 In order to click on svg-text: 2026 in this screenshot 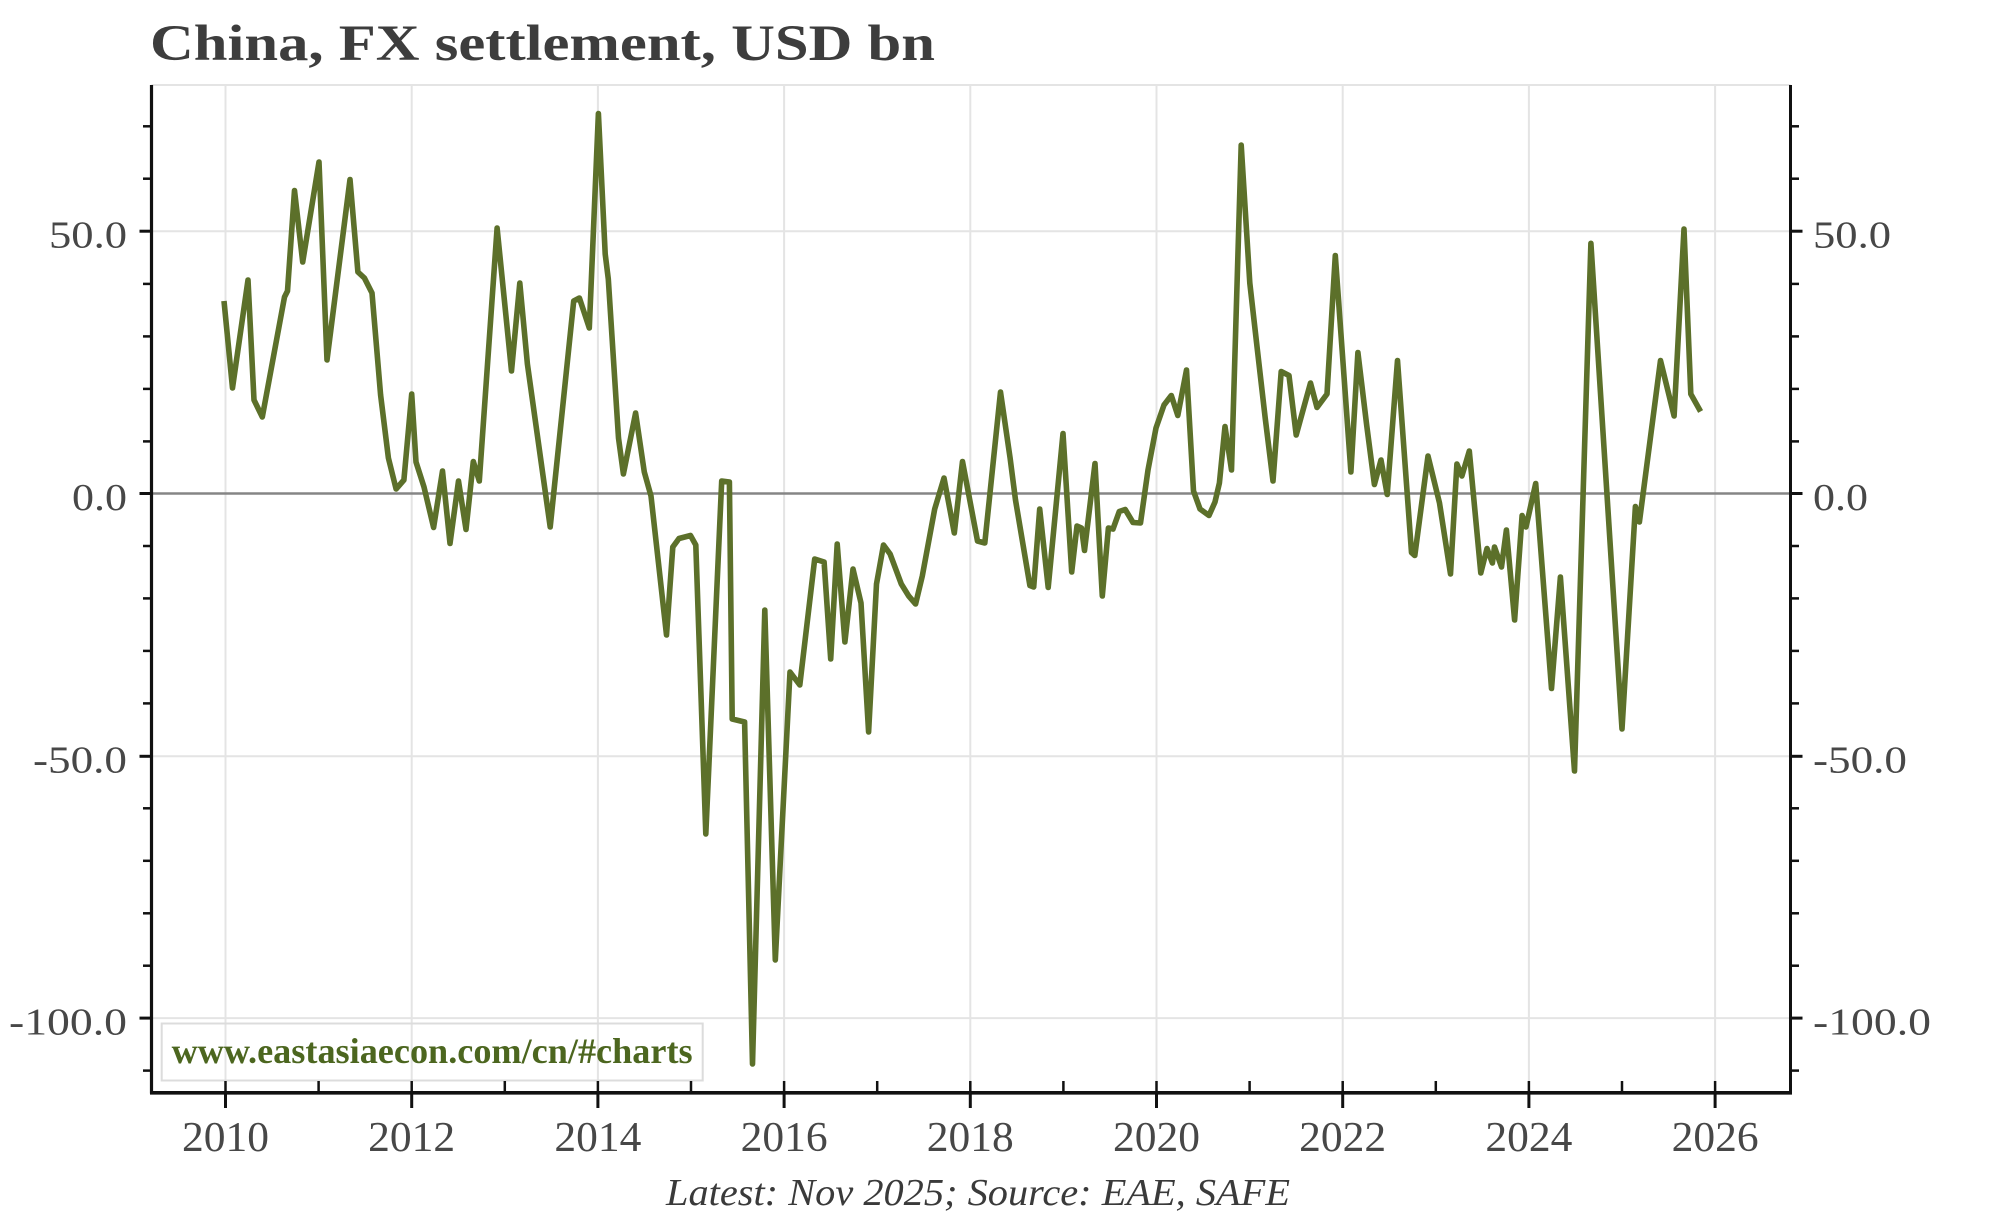, I will do `click(1715, 1138)`.